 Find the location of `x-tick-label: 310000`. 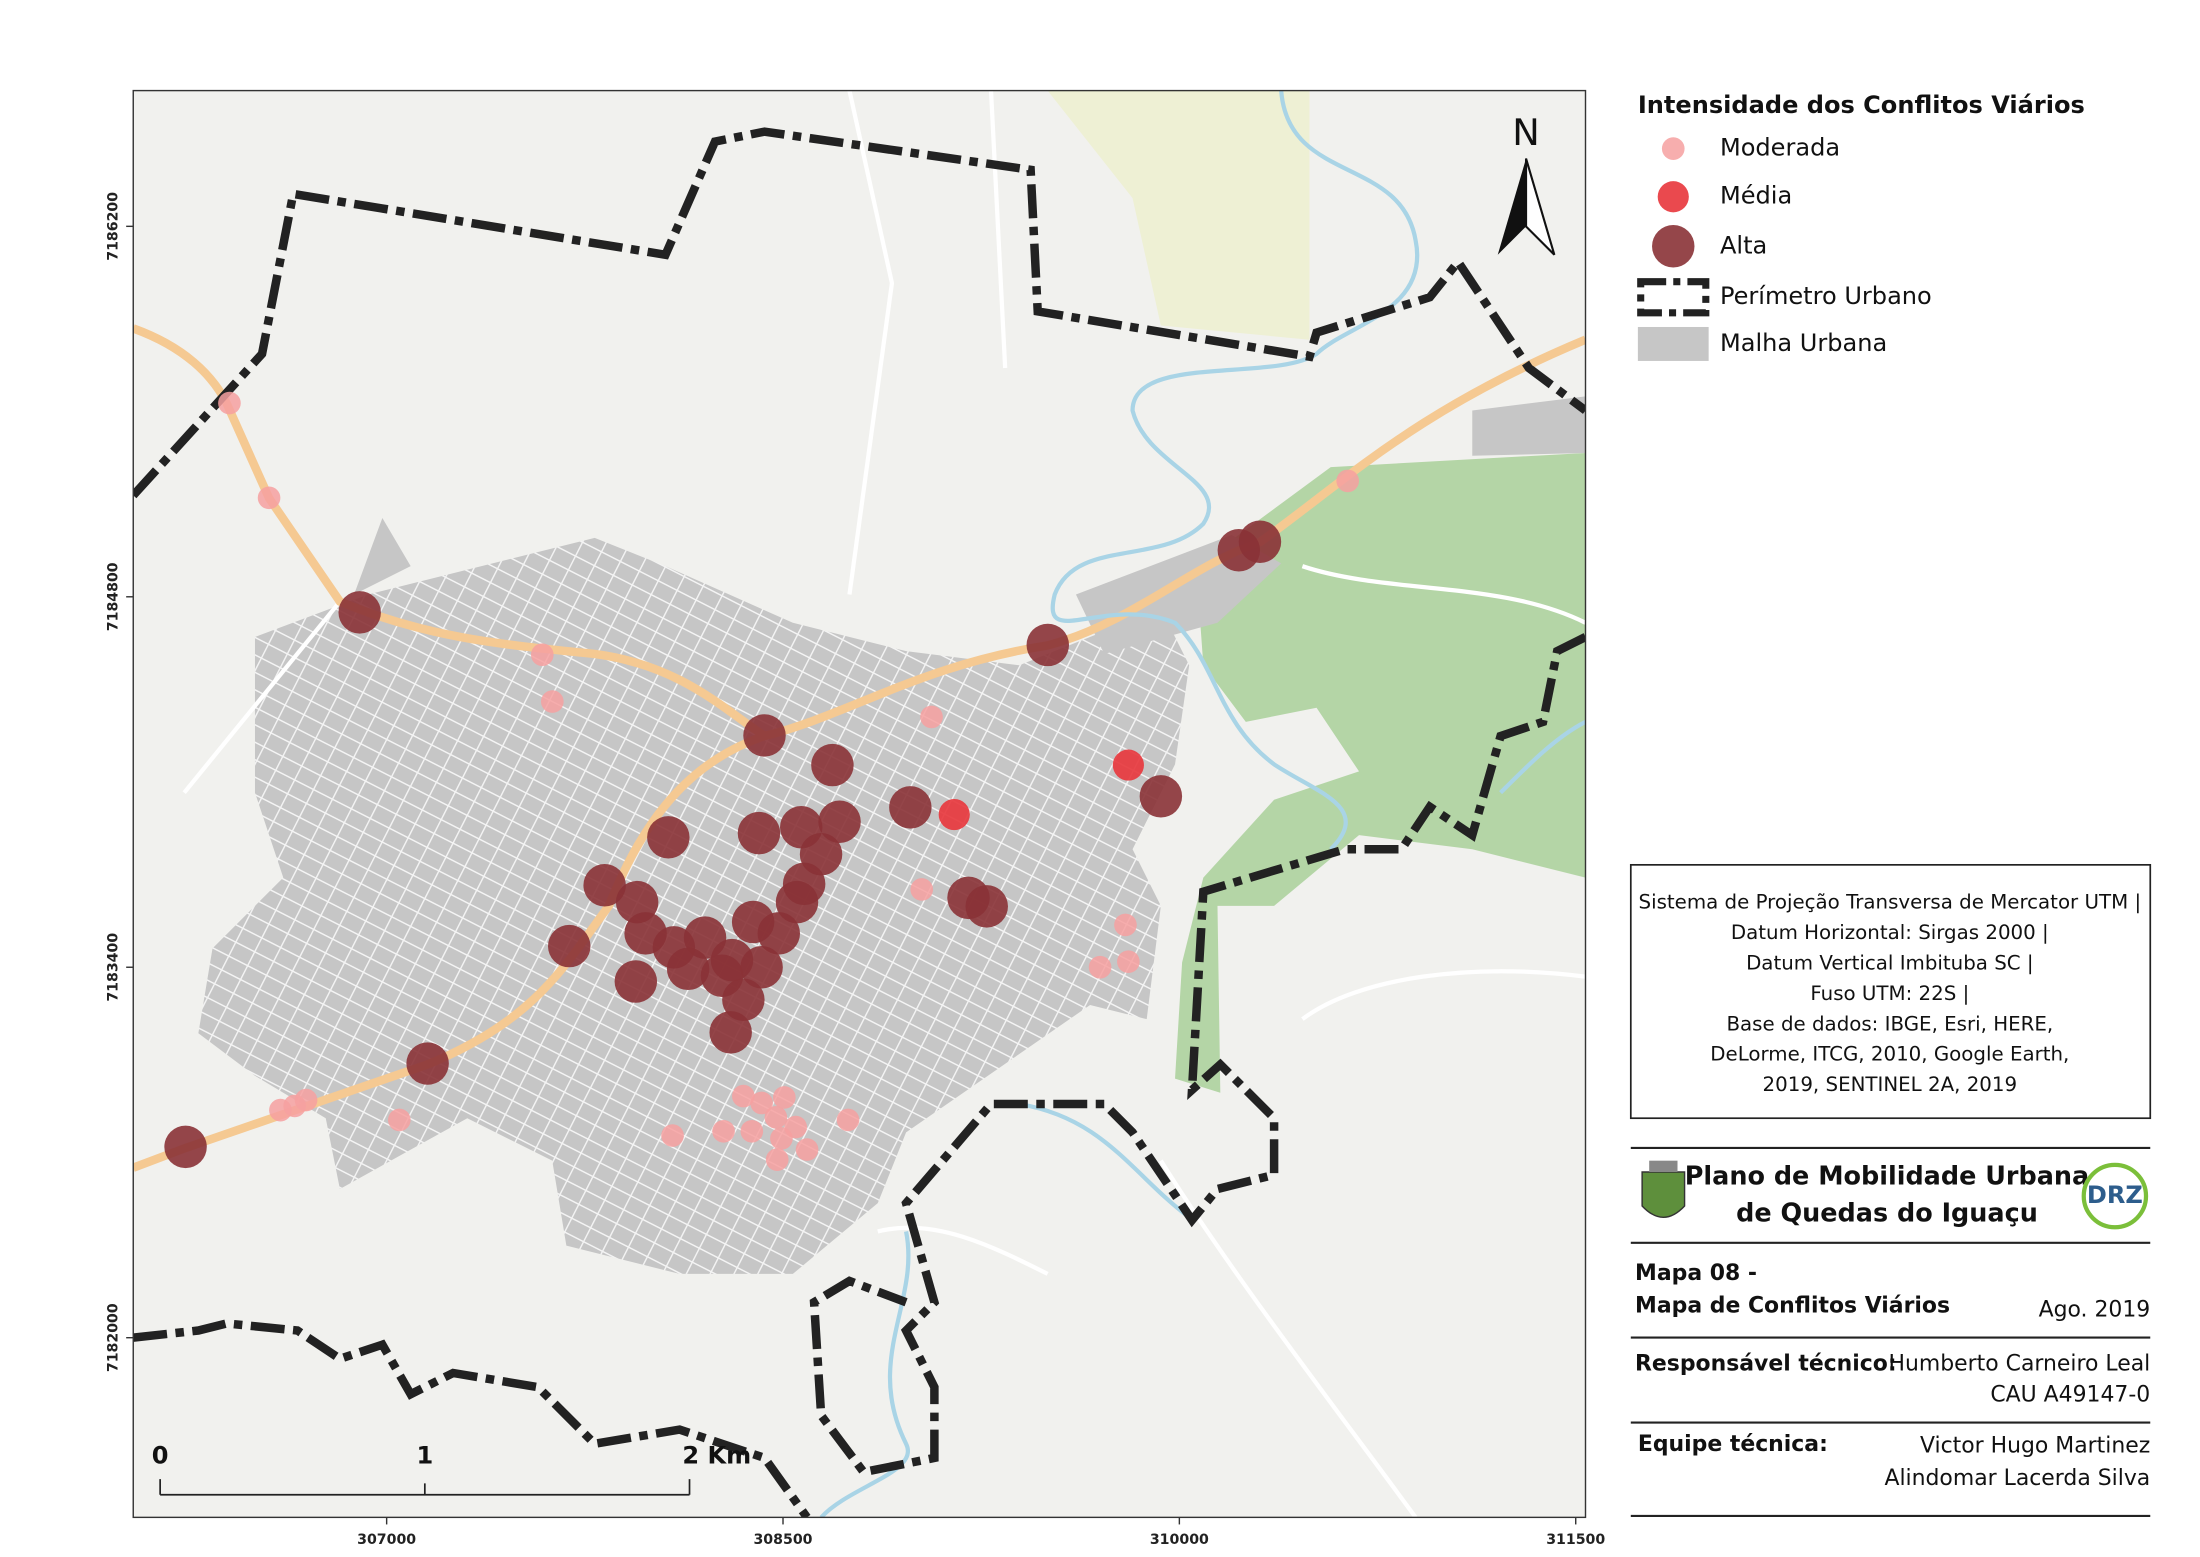

x-tick-label: 310000 is located at coordinates (1179, 1540).